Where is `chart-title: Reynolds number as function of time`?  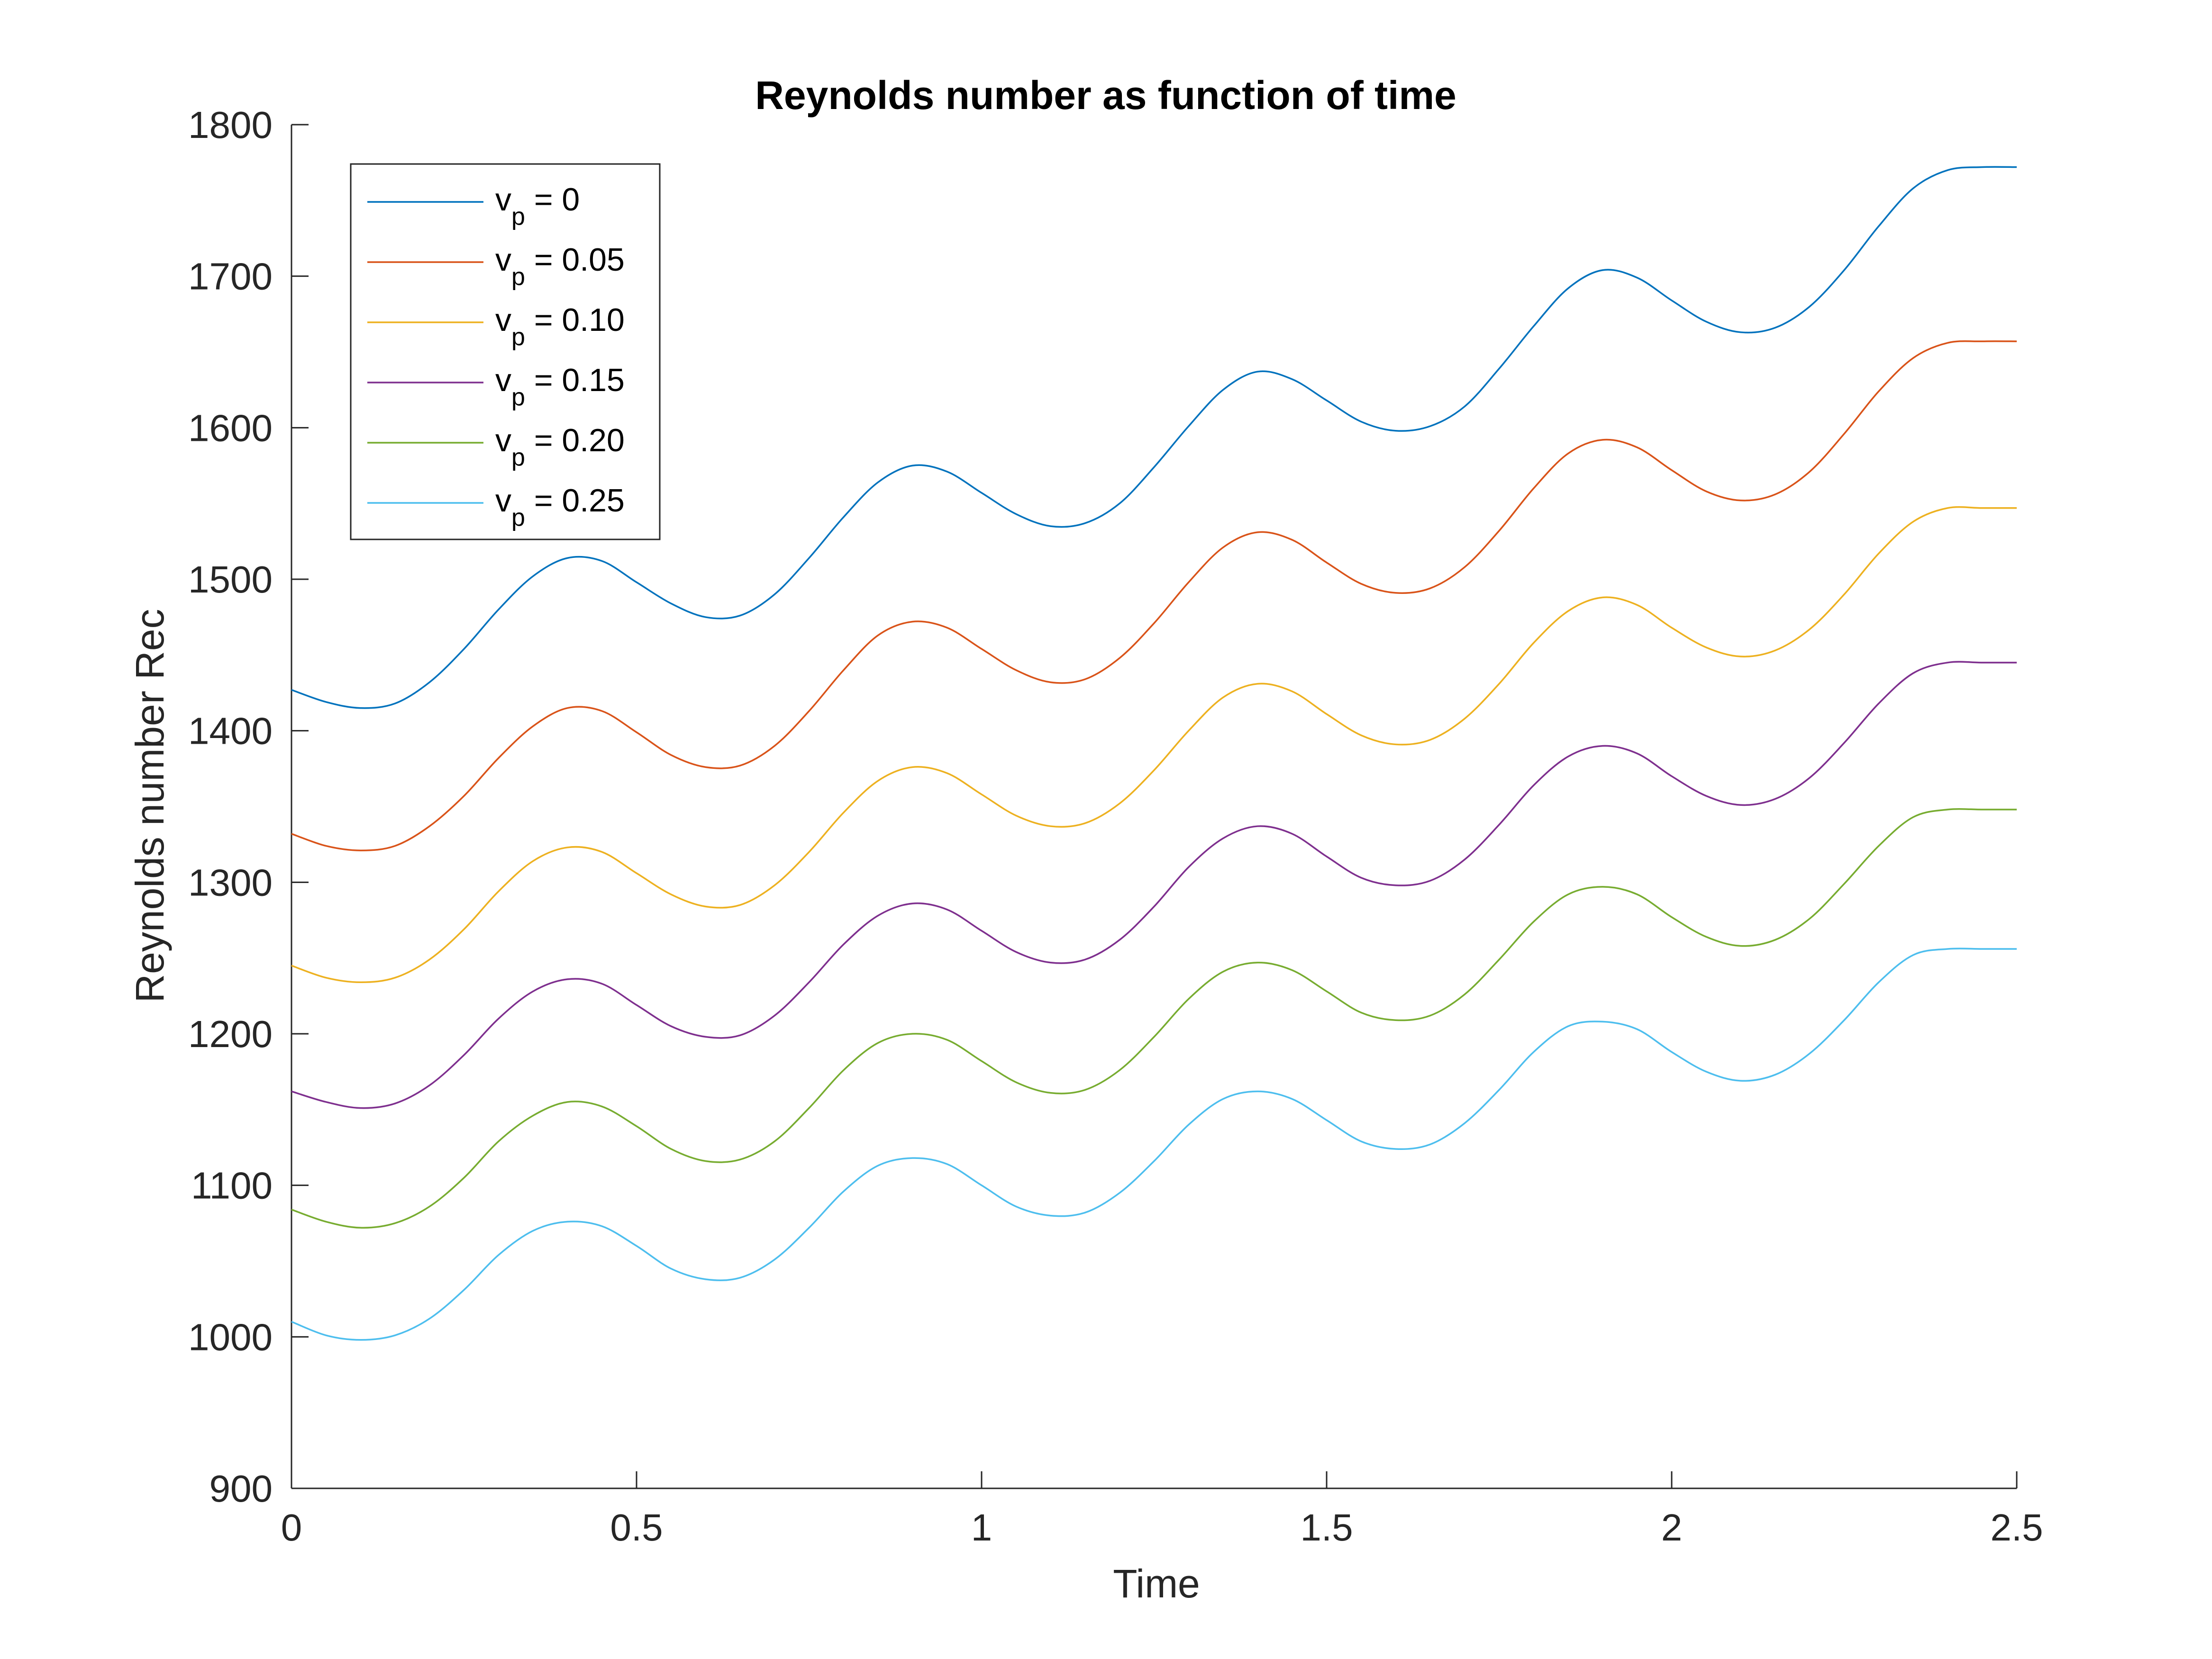
chart-title: Reynolds number as function of time is located at coordinates (1105, 95).